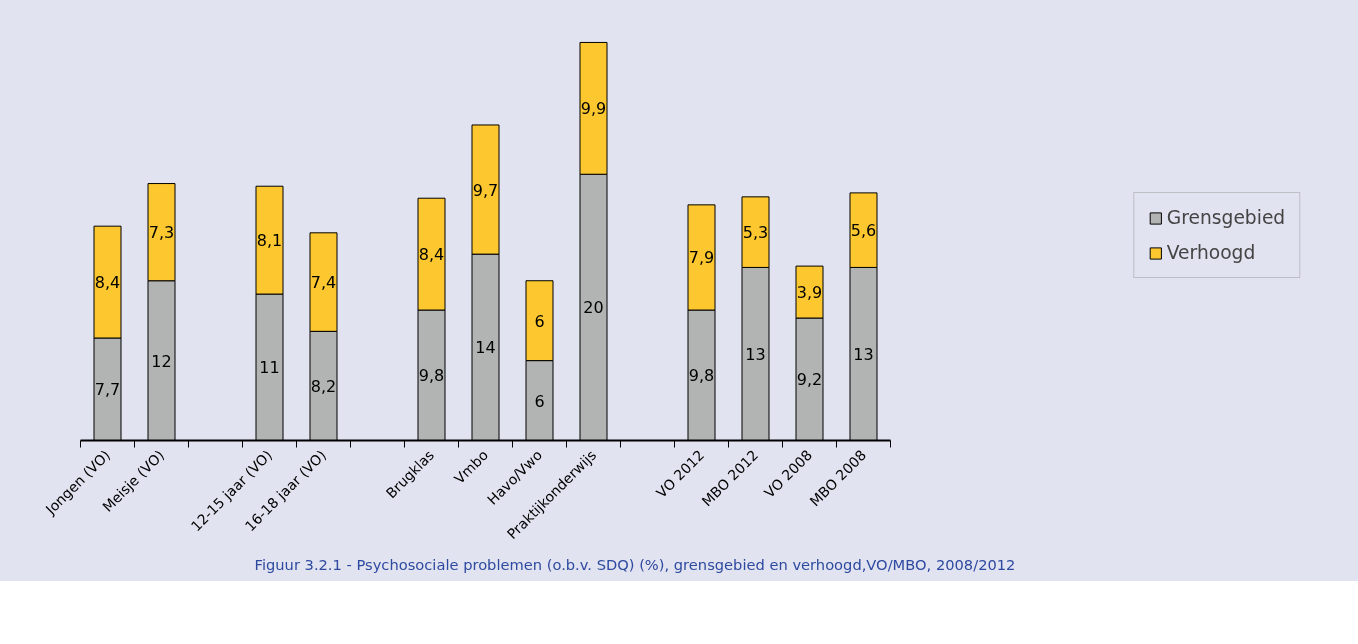 This screenshot has height=644, width=1358. What do you see at coordinates (269, 368) in the screenshot?
I see `data-label: 11` at bounding box center [269, 368].